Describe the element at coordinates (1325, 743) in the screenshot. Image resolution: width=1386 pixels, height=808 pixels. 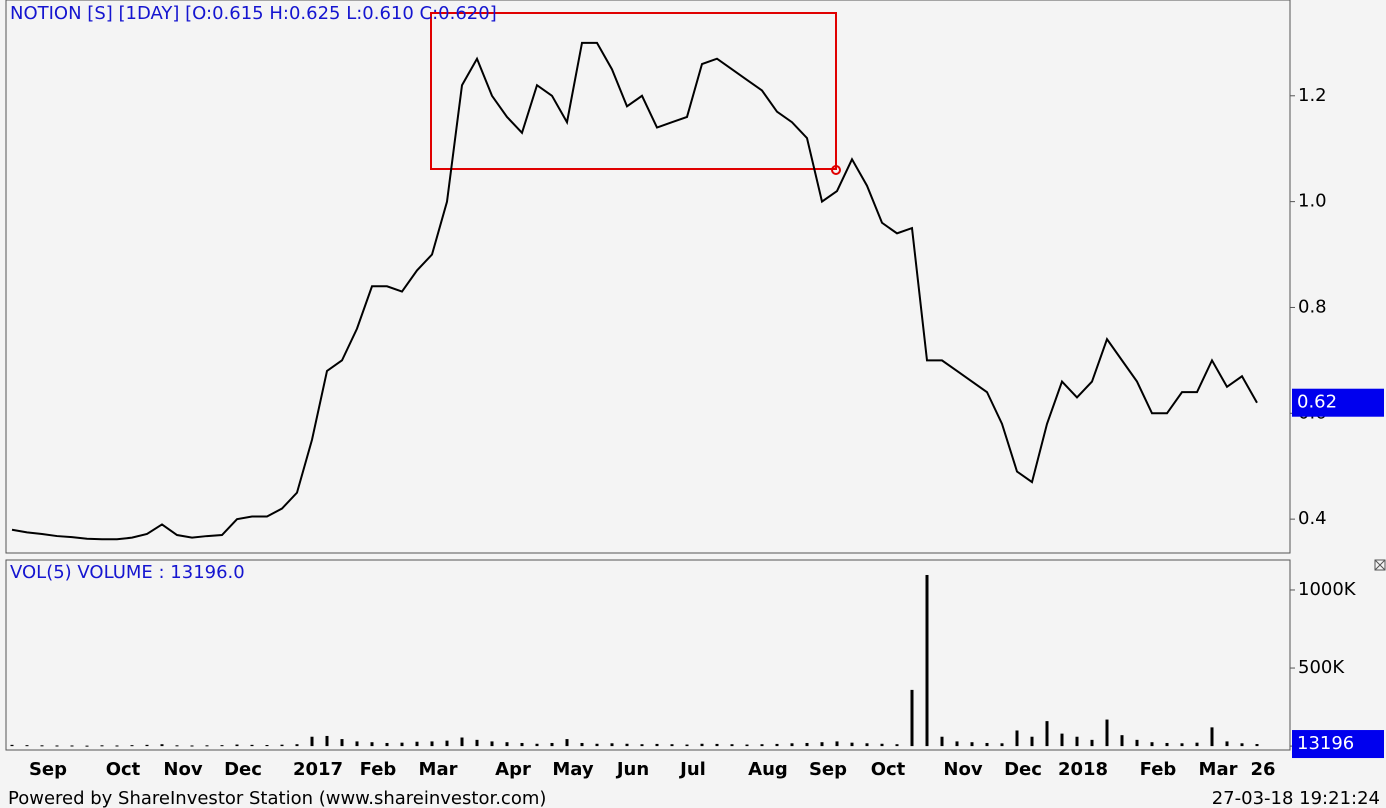
I see `last-value-label: 13196` at that location.